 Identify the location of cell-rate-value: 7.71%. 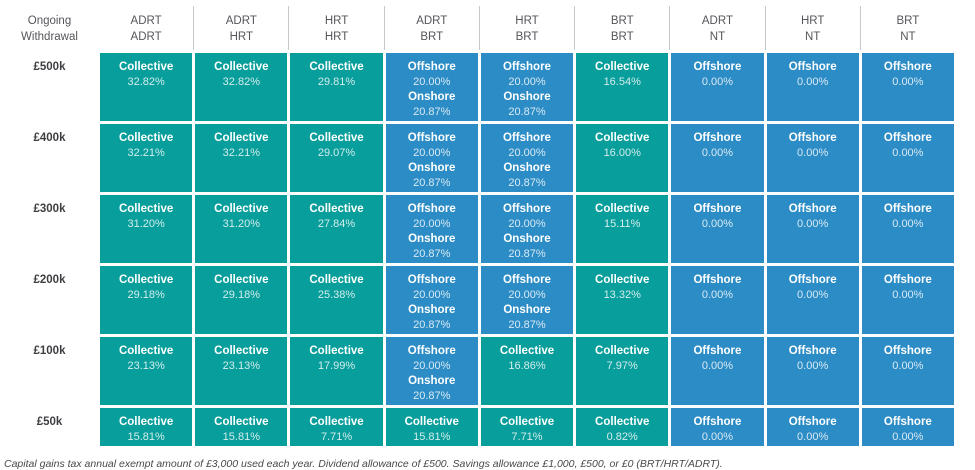
(527, 437).